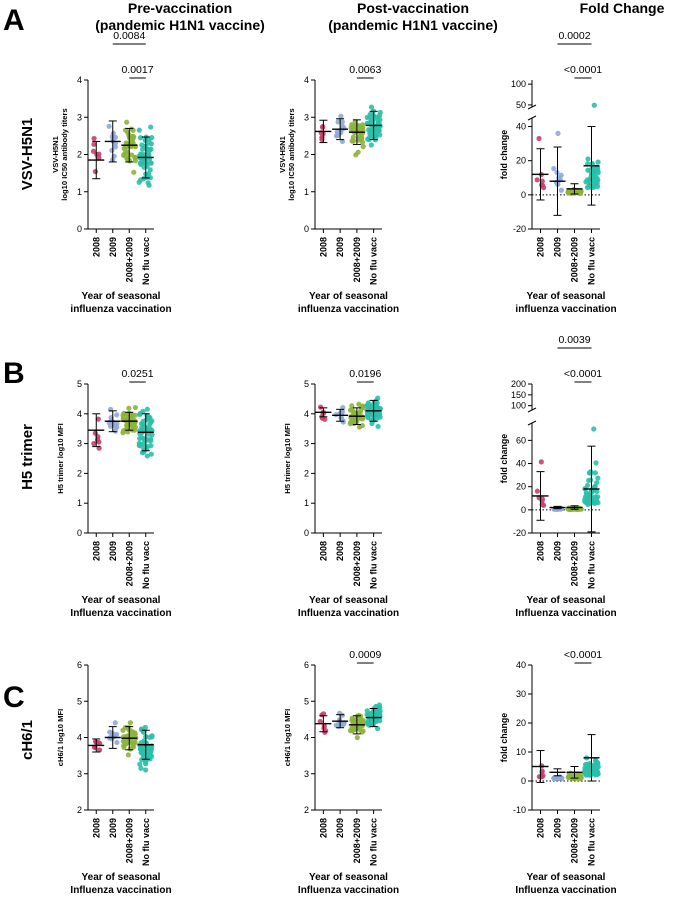  What do you see at coordinates (357, 563) in the screenshot?
I see `category-label: 2008+2009` at bounding box center [357, 563].